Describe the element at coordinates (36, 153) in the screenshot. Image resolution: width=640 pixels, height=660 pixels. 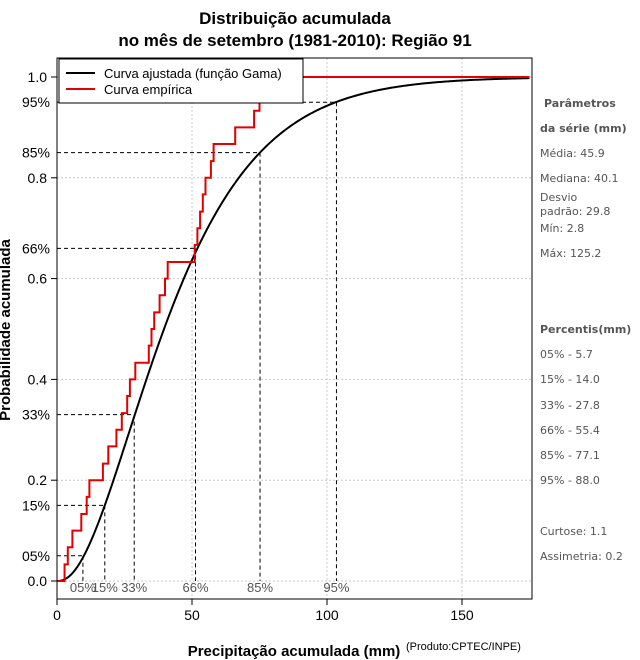
I see `y-pct-label-85%: 85%` at that location.